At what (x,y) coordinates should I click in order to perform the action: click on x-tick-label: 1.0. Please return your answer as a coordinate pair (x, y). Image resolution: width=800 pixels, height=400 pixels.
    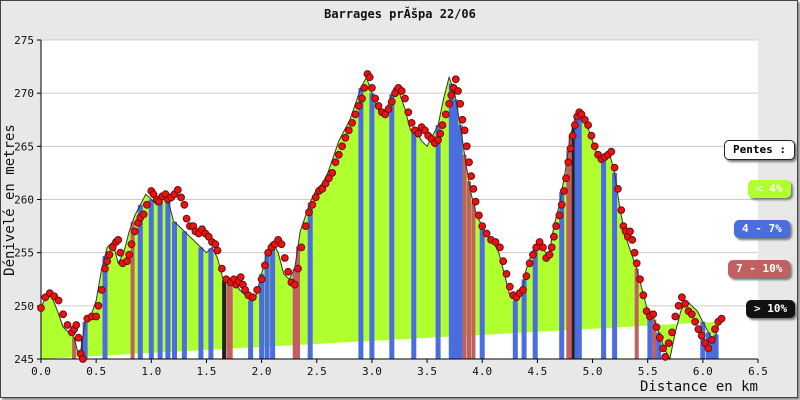
    Looking at the image, I should click on (151, 371).